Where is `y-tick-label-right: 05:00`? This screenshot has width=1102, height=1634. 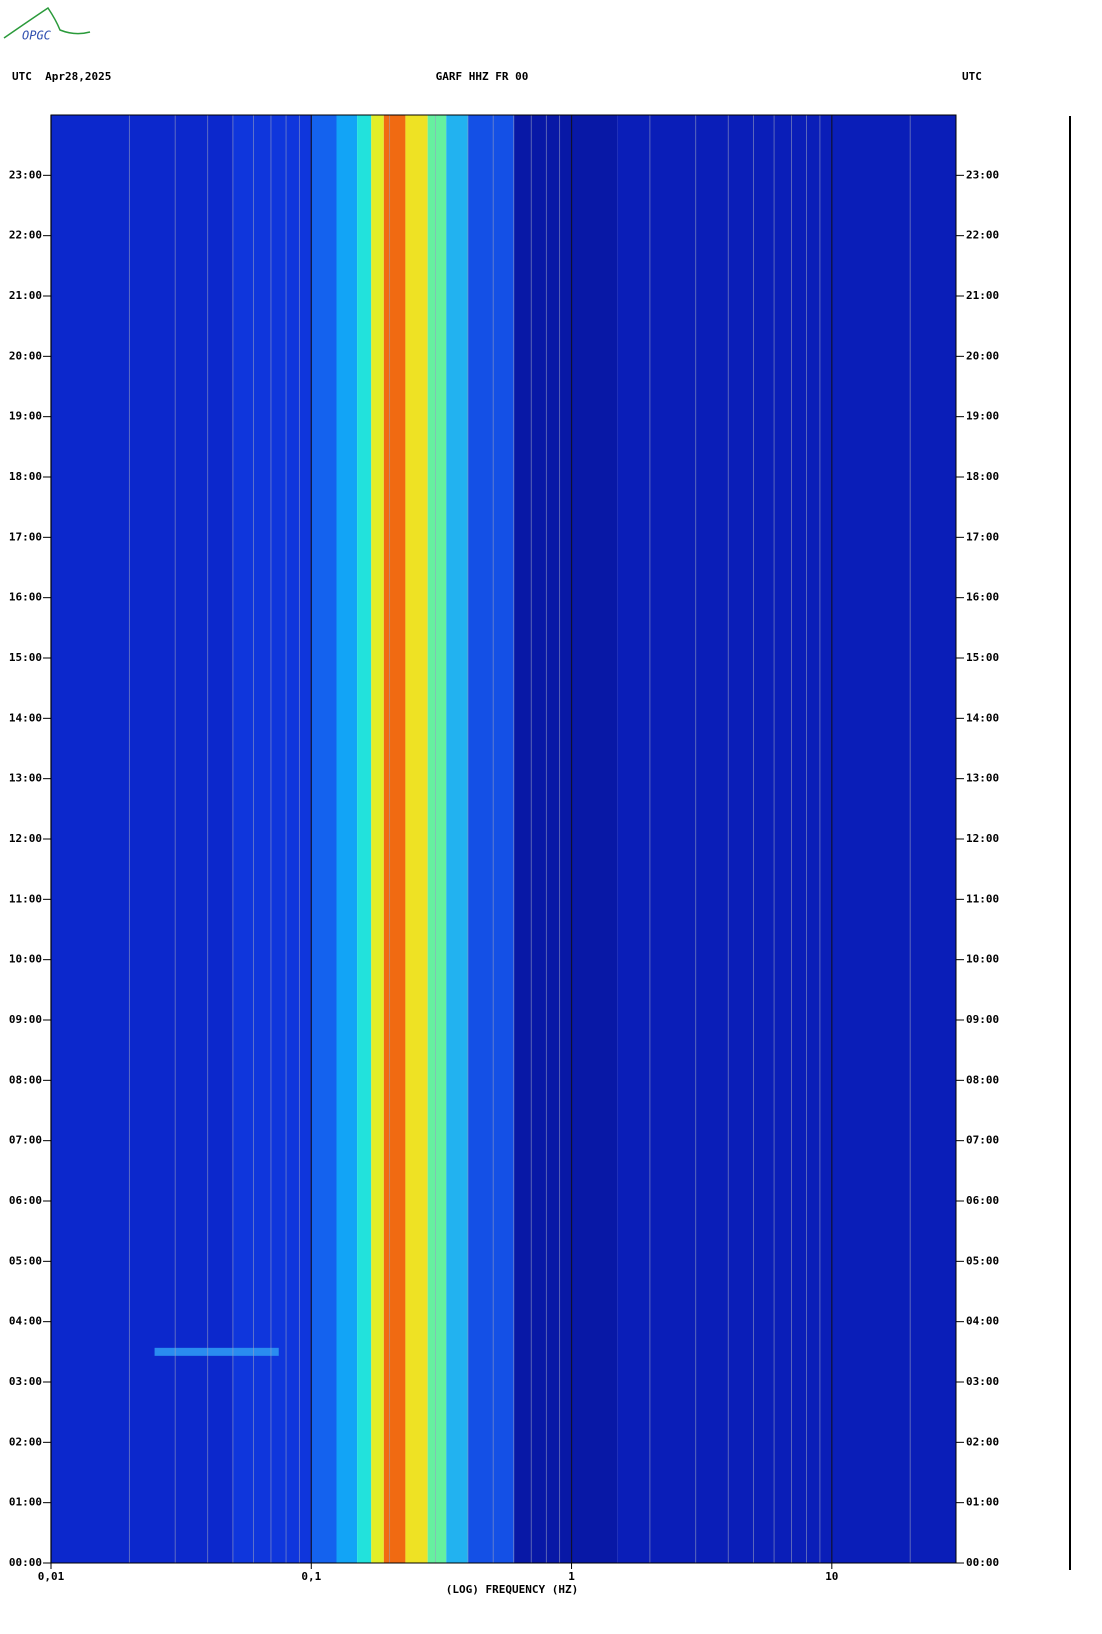
y-tick-label-right: 05:00 is located at coordinates (982, 1260).